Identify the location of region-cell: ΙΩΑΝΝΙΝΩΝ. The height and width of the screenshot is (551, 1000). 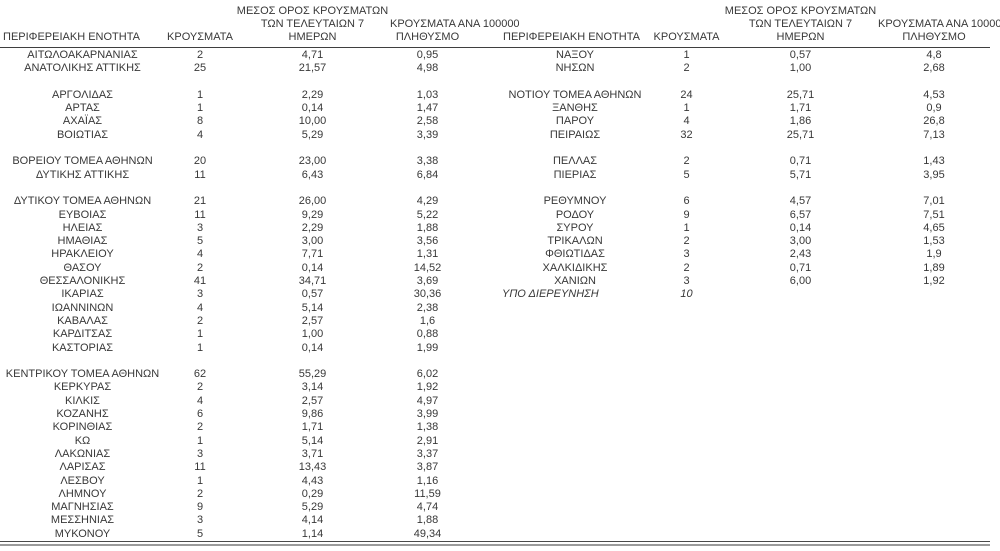
(82, 307).